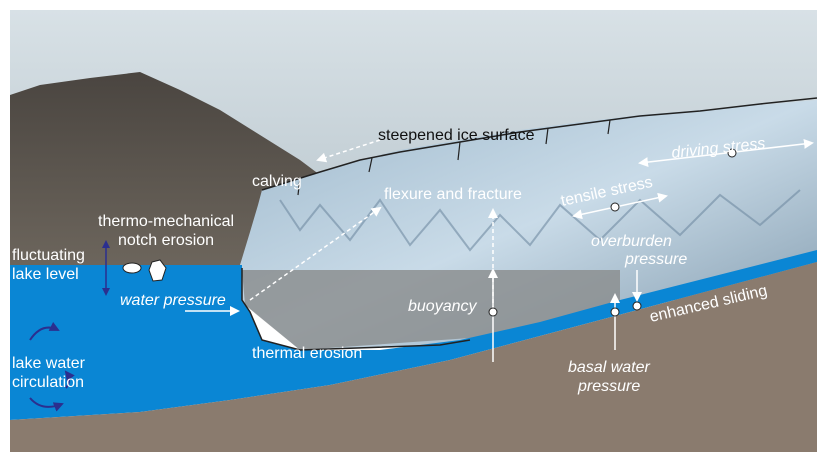  What do you see at coordinates (456, 135) in the screenshot?
I see `label-steepened-ice-surface: steepened ice surface` at bounding box center [456, 135].